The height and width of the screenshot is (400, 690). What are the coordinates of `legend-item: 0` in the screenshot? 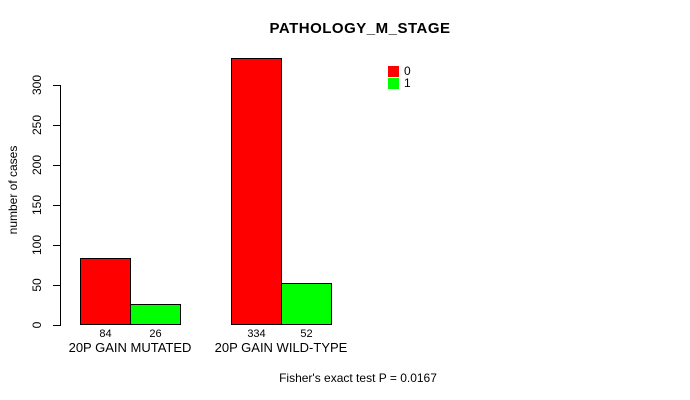 It's located at (399, 71).